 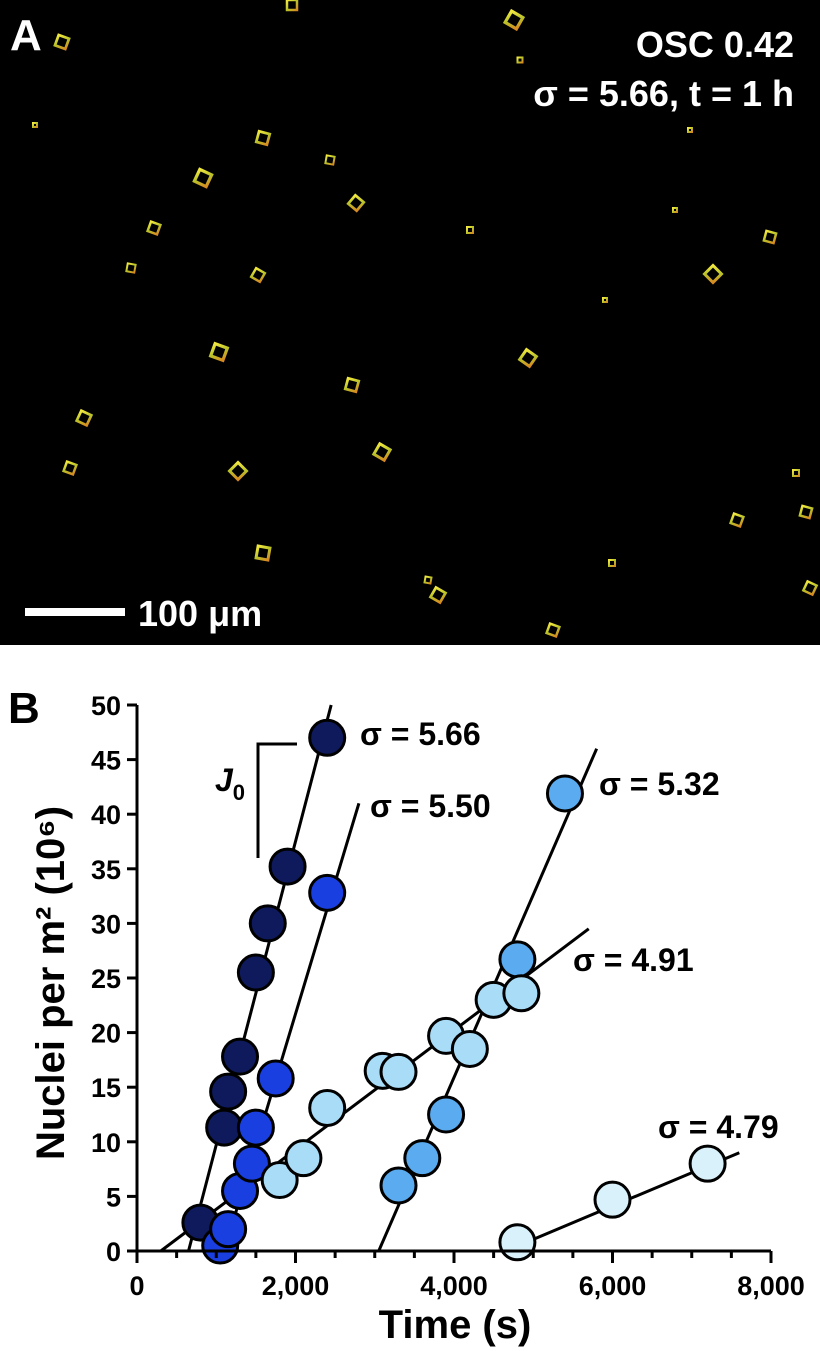 What do you see at coordinates (136, 1286) in the screenshot?
I see `x-tick-label: 0` at bounding box center [136, 1286].